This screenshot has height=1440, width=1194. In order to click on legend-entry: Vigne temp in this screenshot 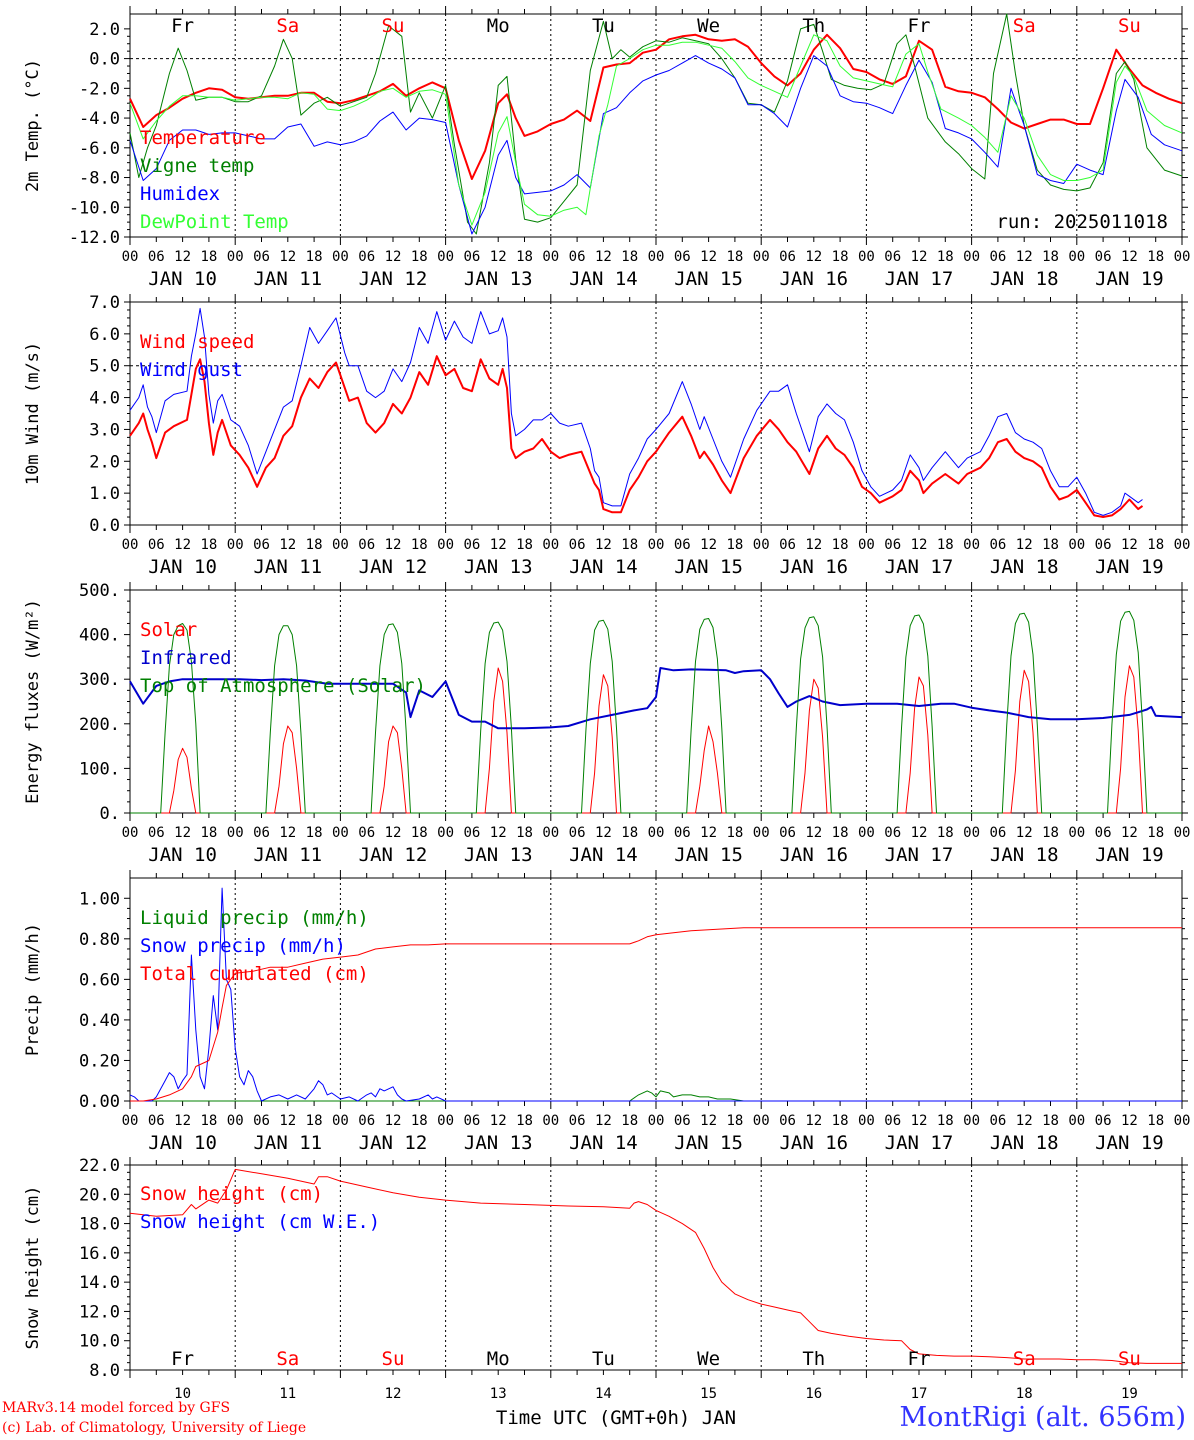, I will do `click(197, 166)`.